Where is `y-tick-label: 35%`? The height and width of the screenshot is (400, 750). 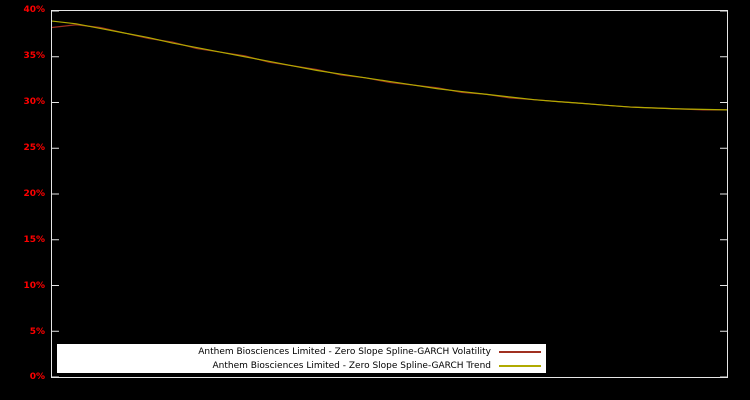
y-tick-label: 35% is located at coordinates (34, 56).